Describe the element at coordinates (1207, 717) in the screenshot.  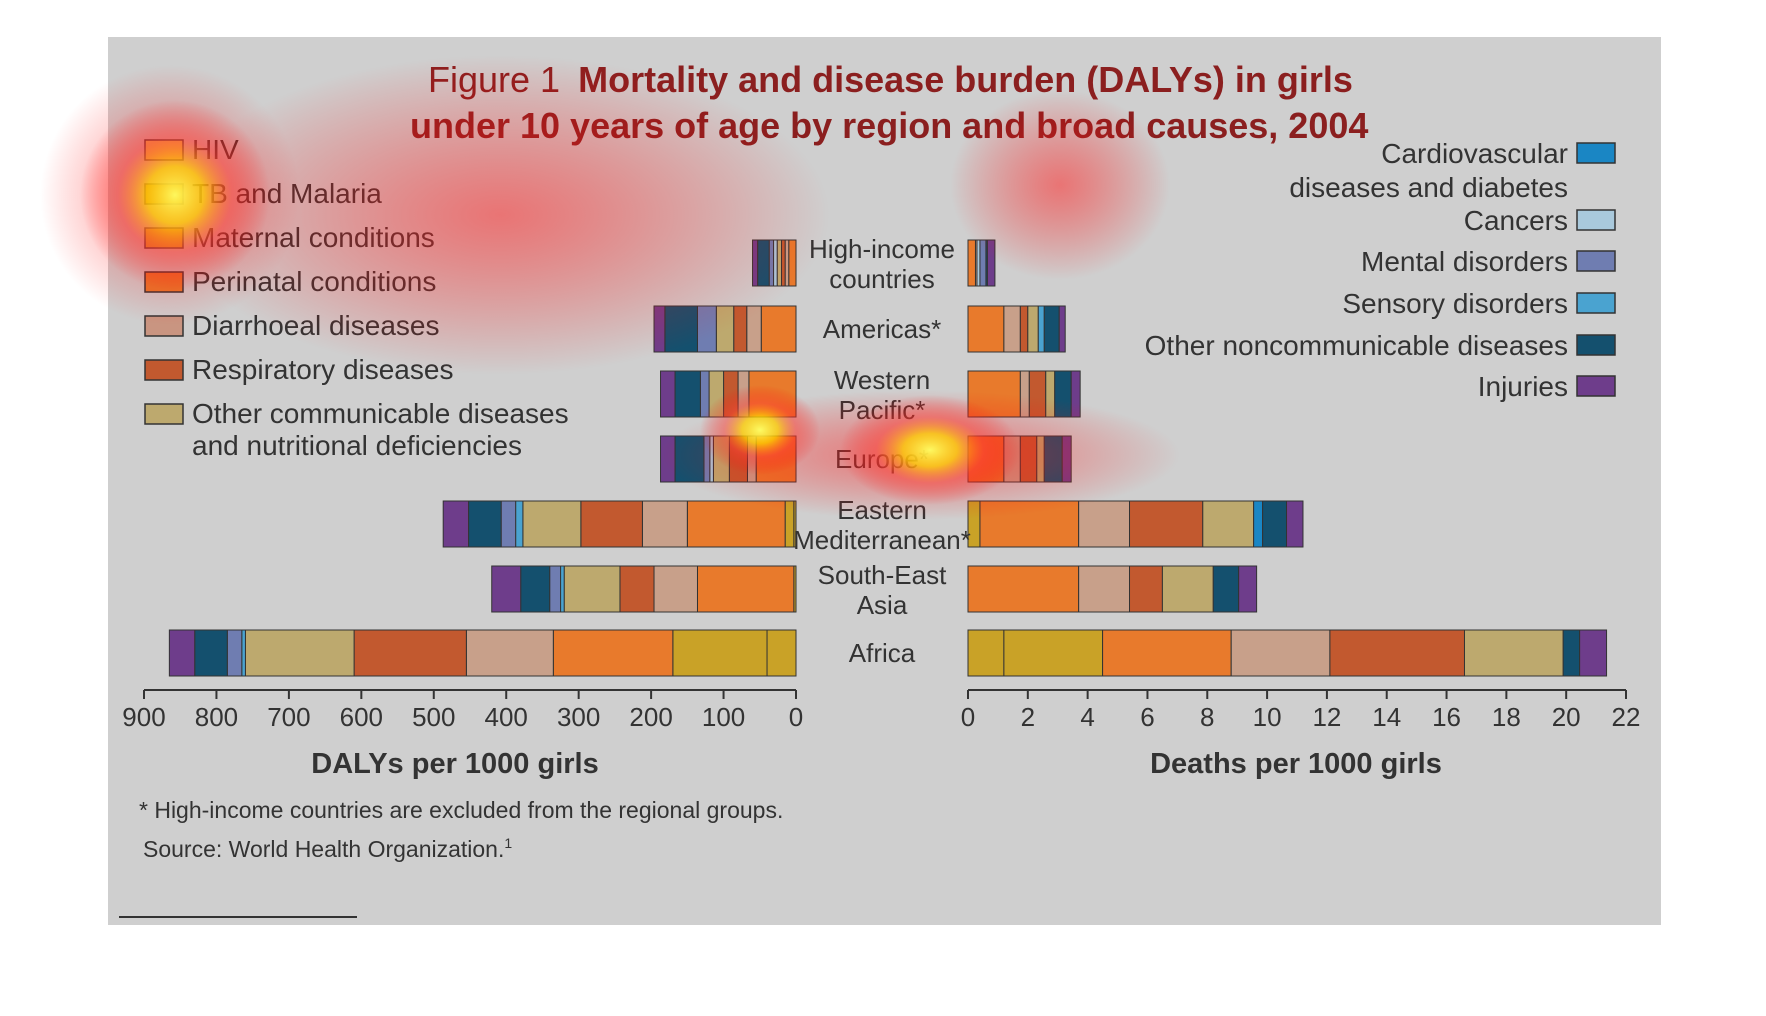
I see `deaths-tick-label: 8` at that location.